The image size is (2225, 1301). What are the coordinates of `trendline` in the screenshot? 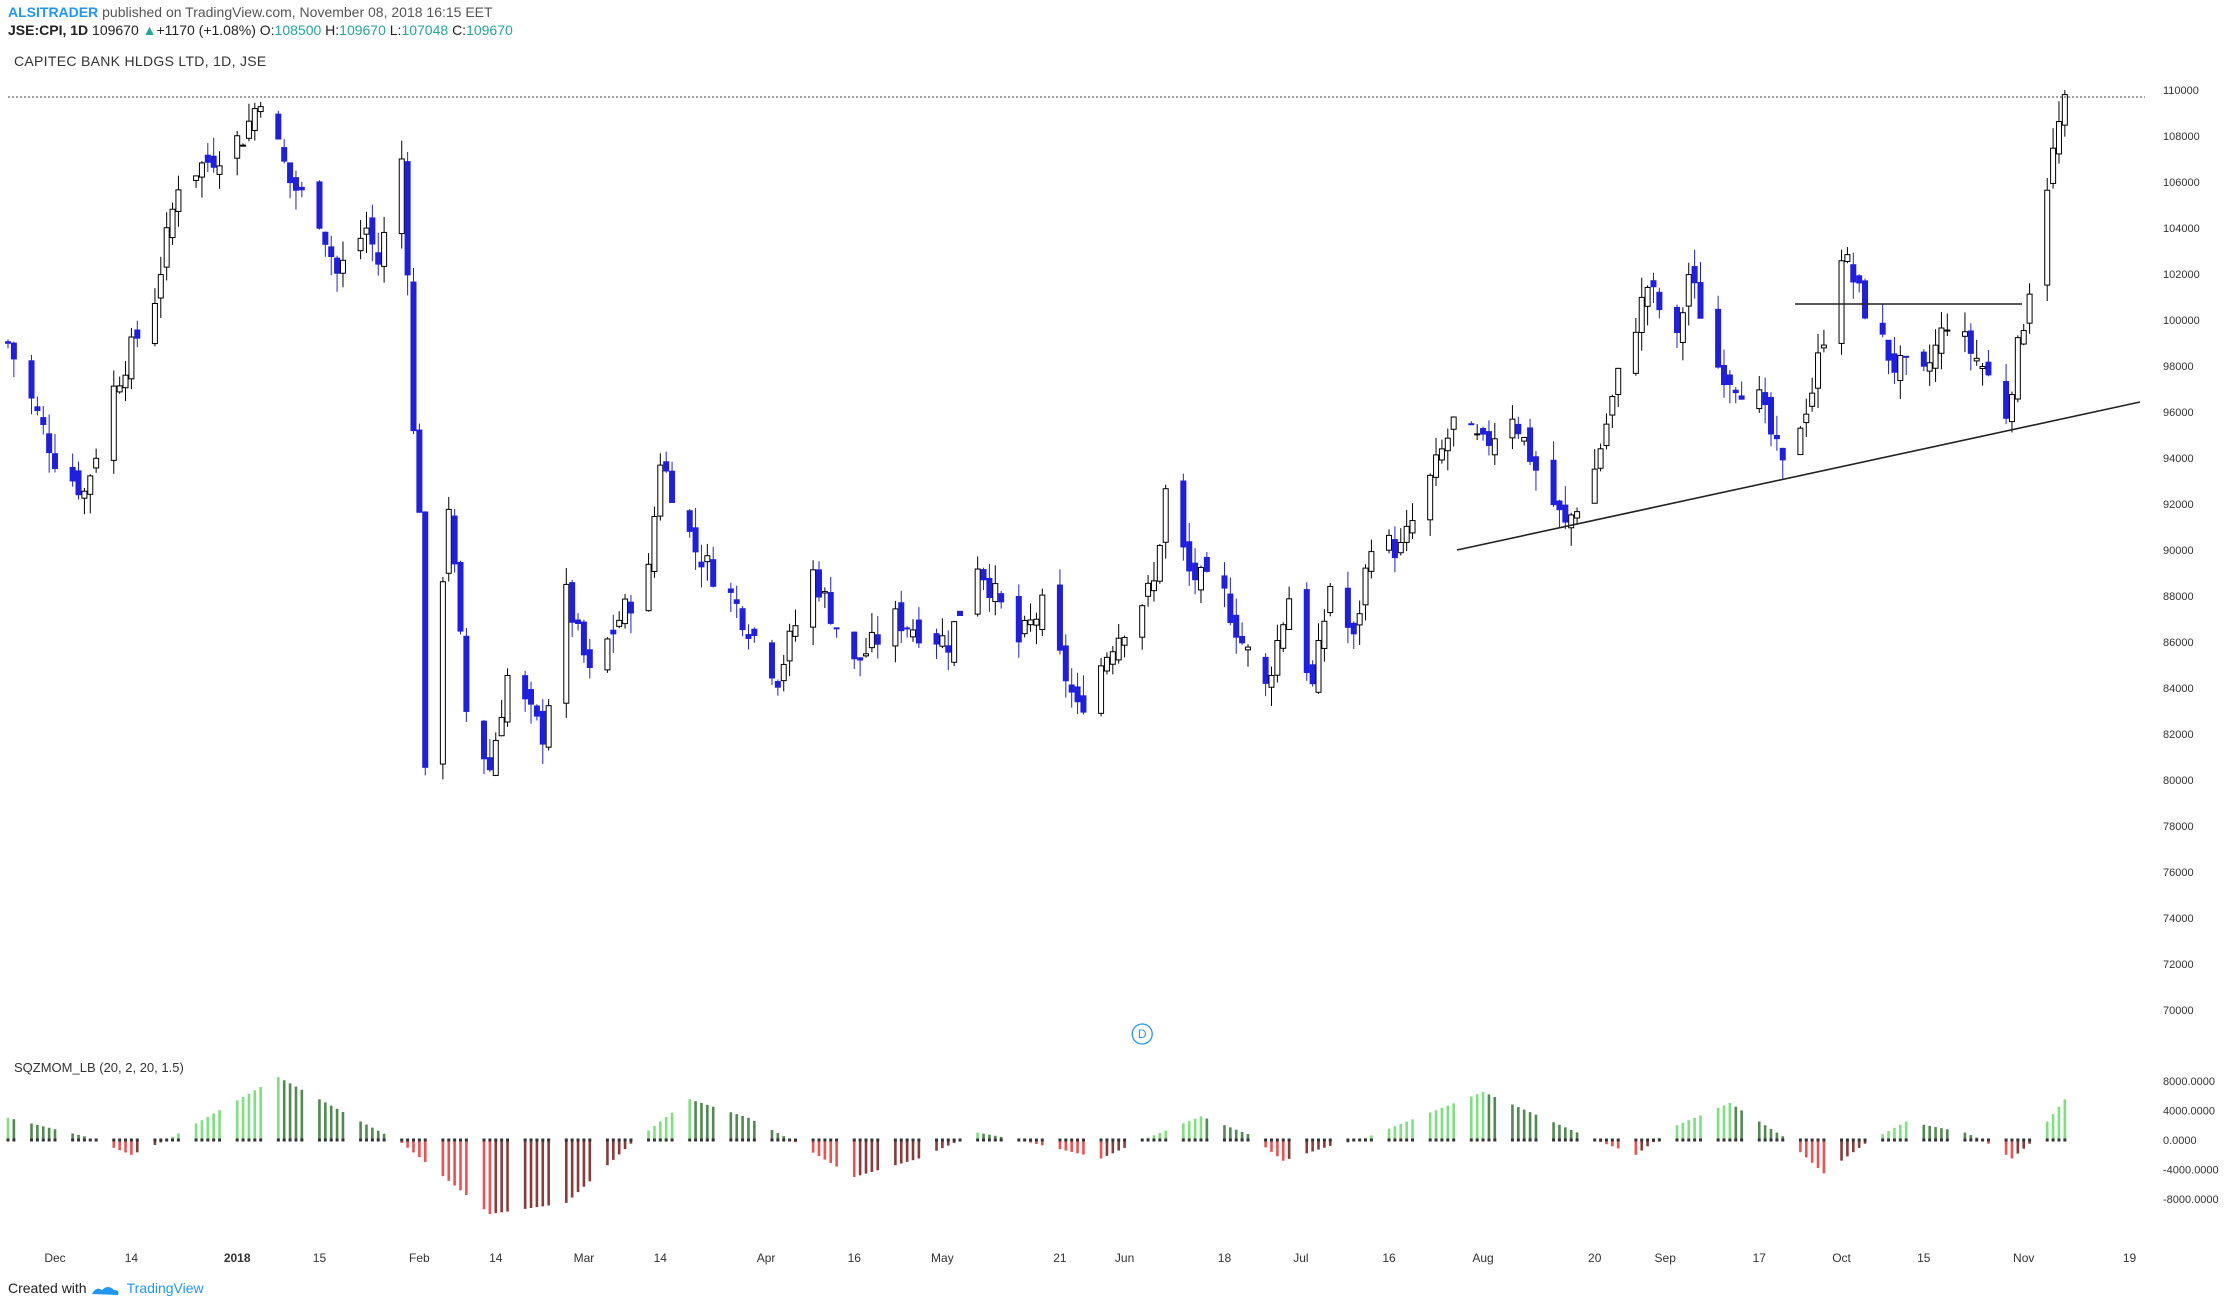 It's located at (1798, 476).